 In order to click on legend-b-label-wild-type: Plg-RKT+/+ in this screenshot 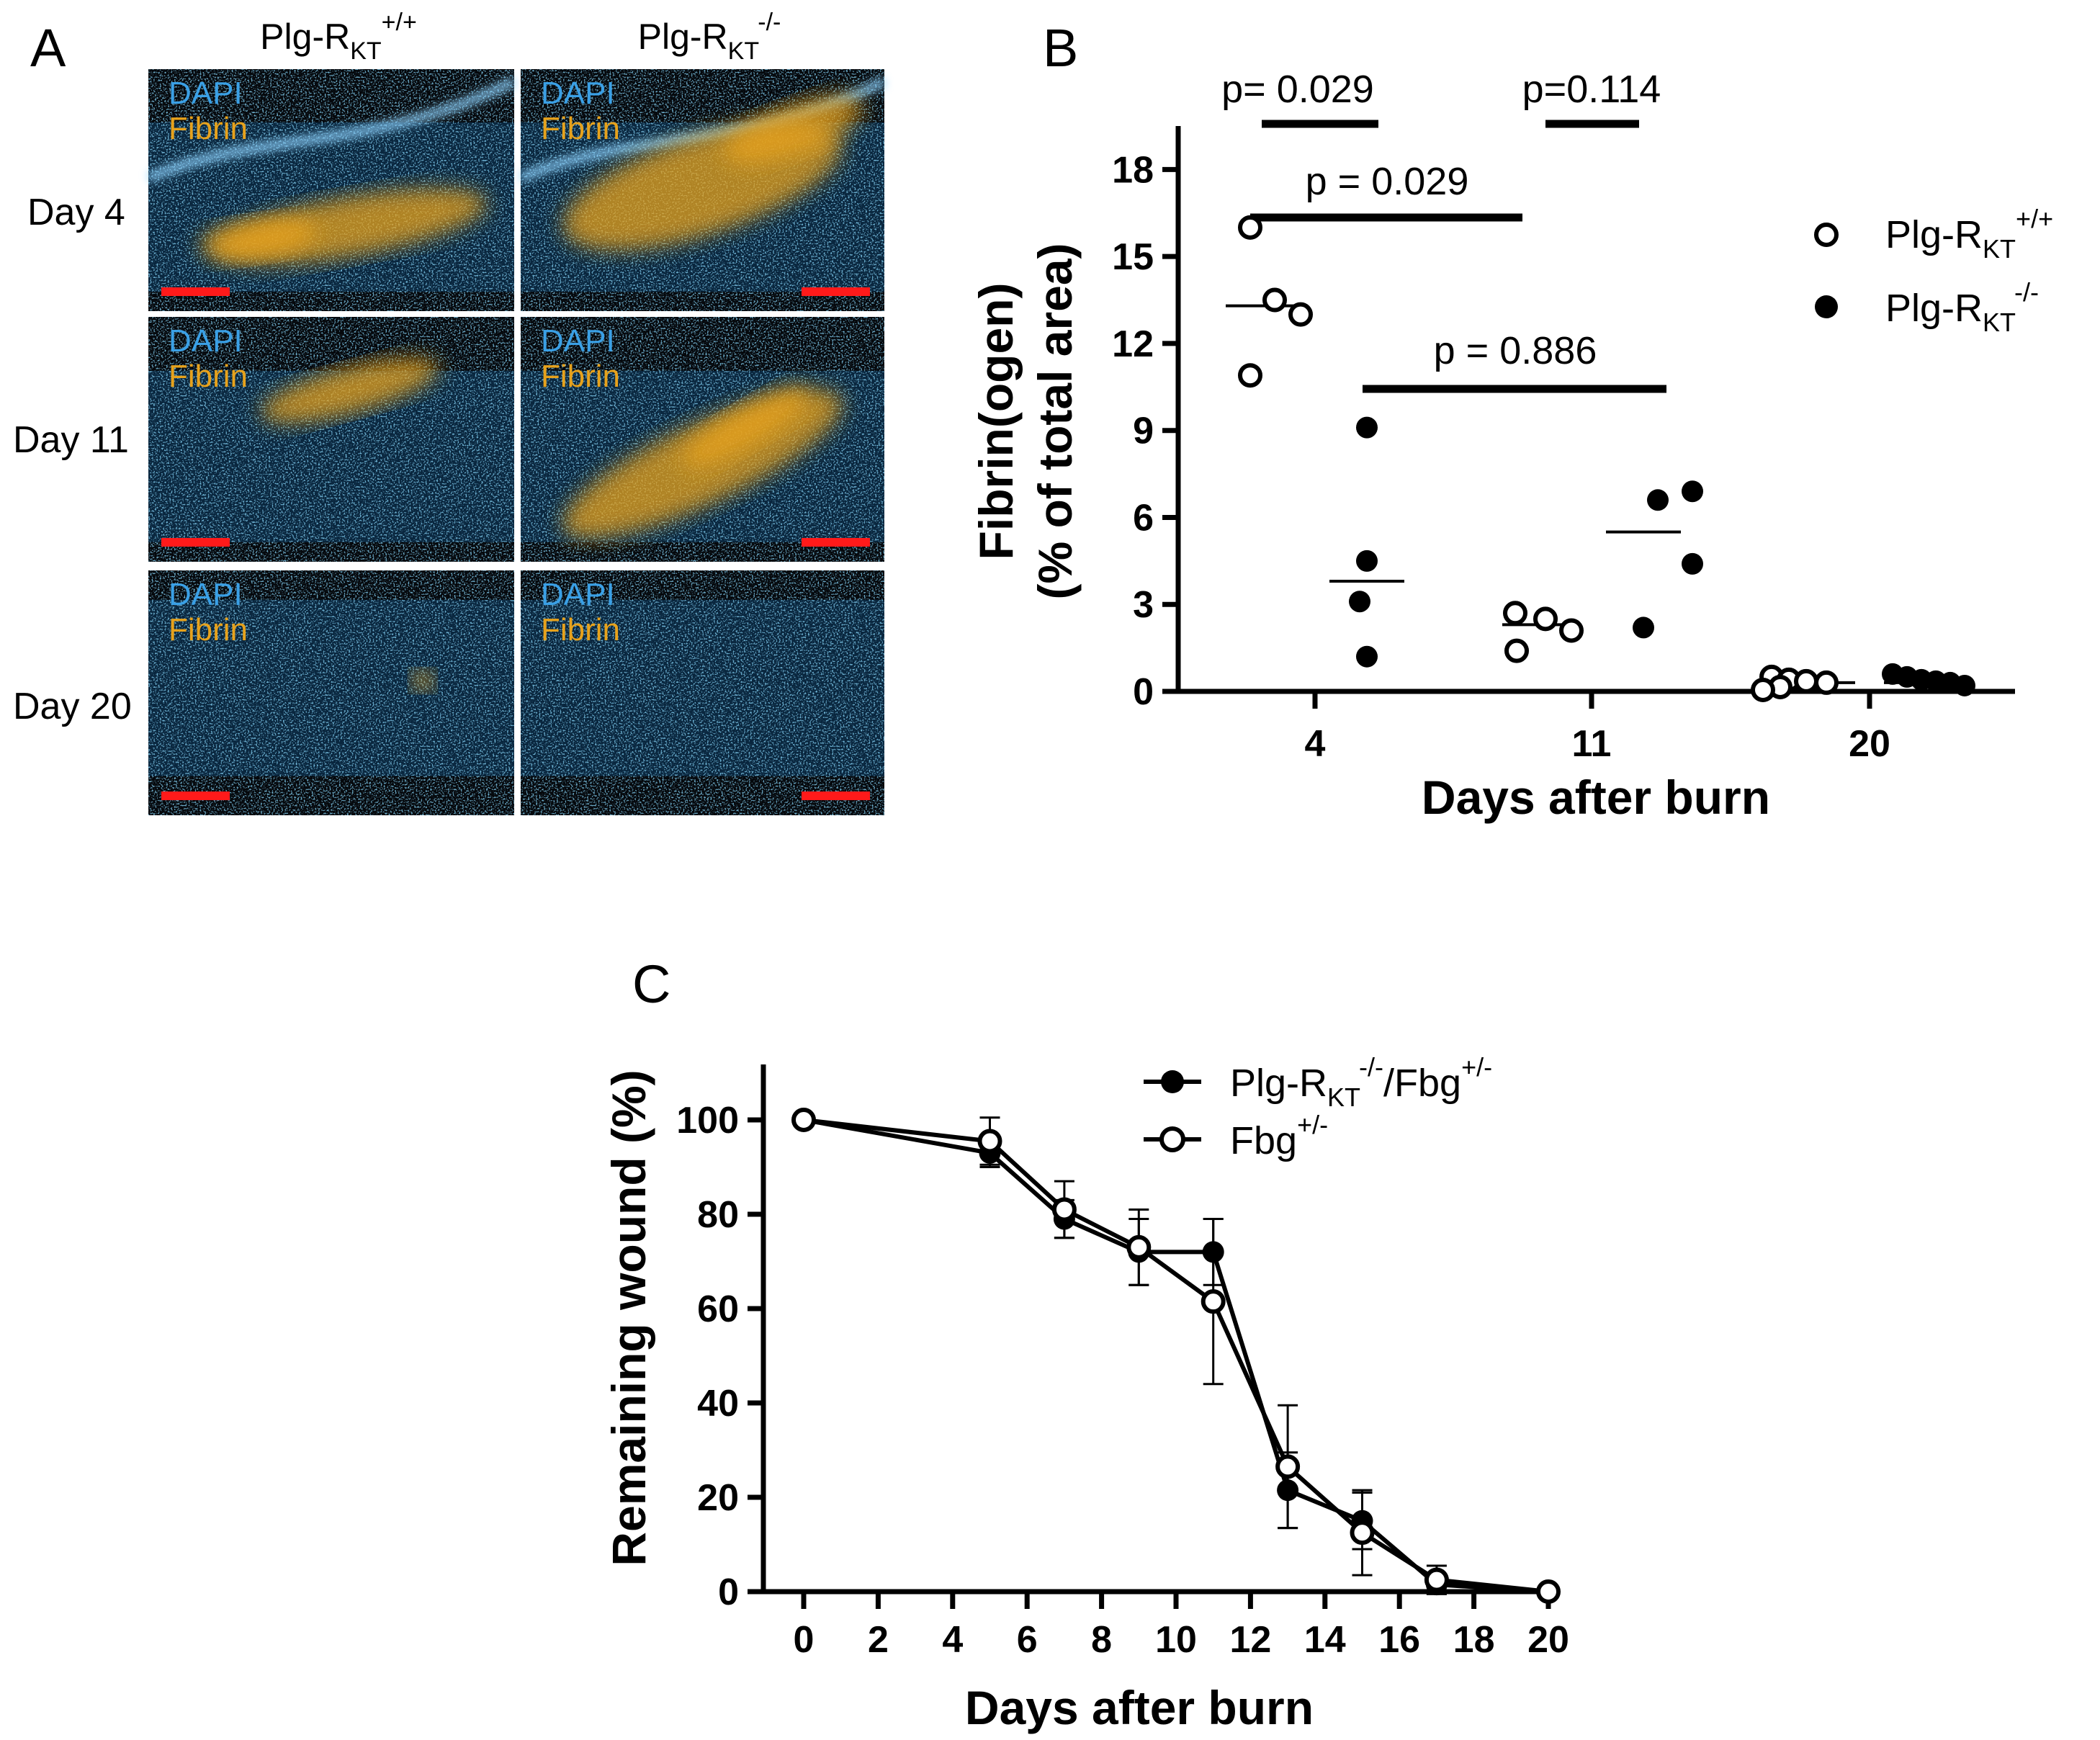, I will do `click(1969, 234)`.